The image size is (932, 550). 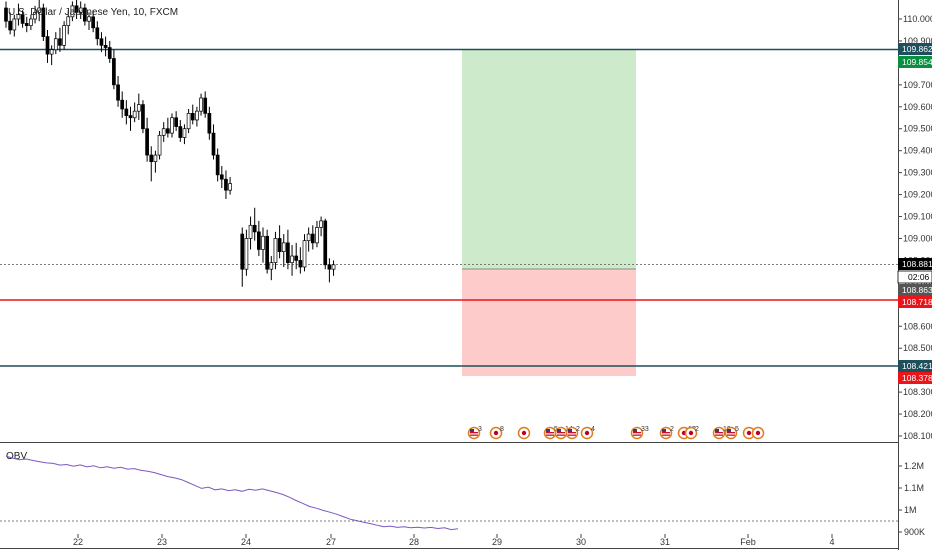 What do you see at coordinates (616, 433) in the screenshot?
I see `economic-events-row: 3851424332122105` at bounding box center [616, 433].